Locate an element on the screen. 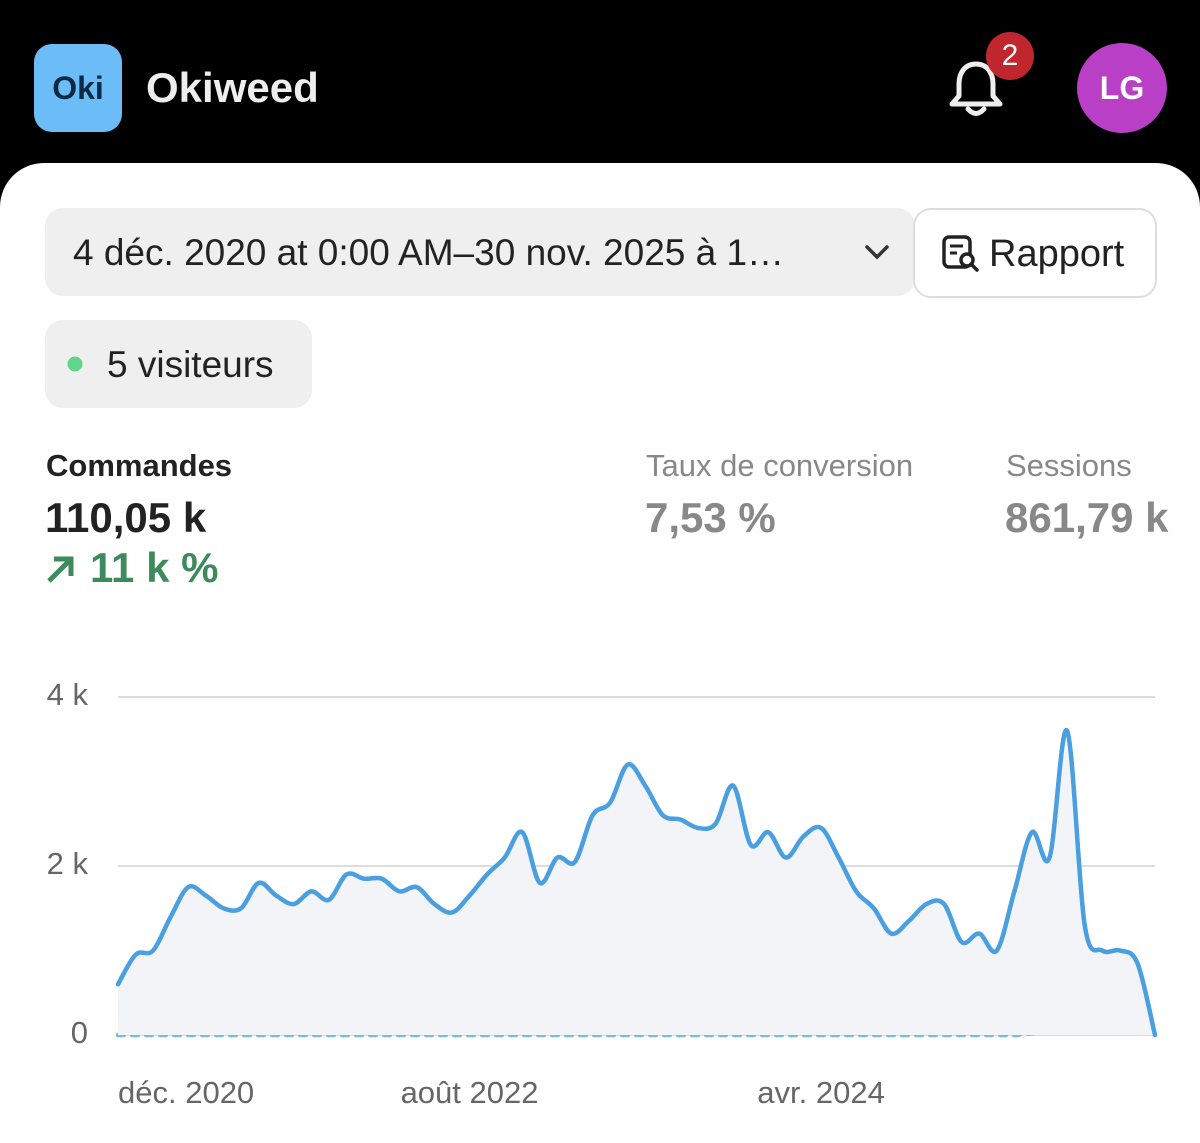 The width and height of the screenshot is (1200, 1143). metric-value: 7,53 % is located at coordinates (710, 517).